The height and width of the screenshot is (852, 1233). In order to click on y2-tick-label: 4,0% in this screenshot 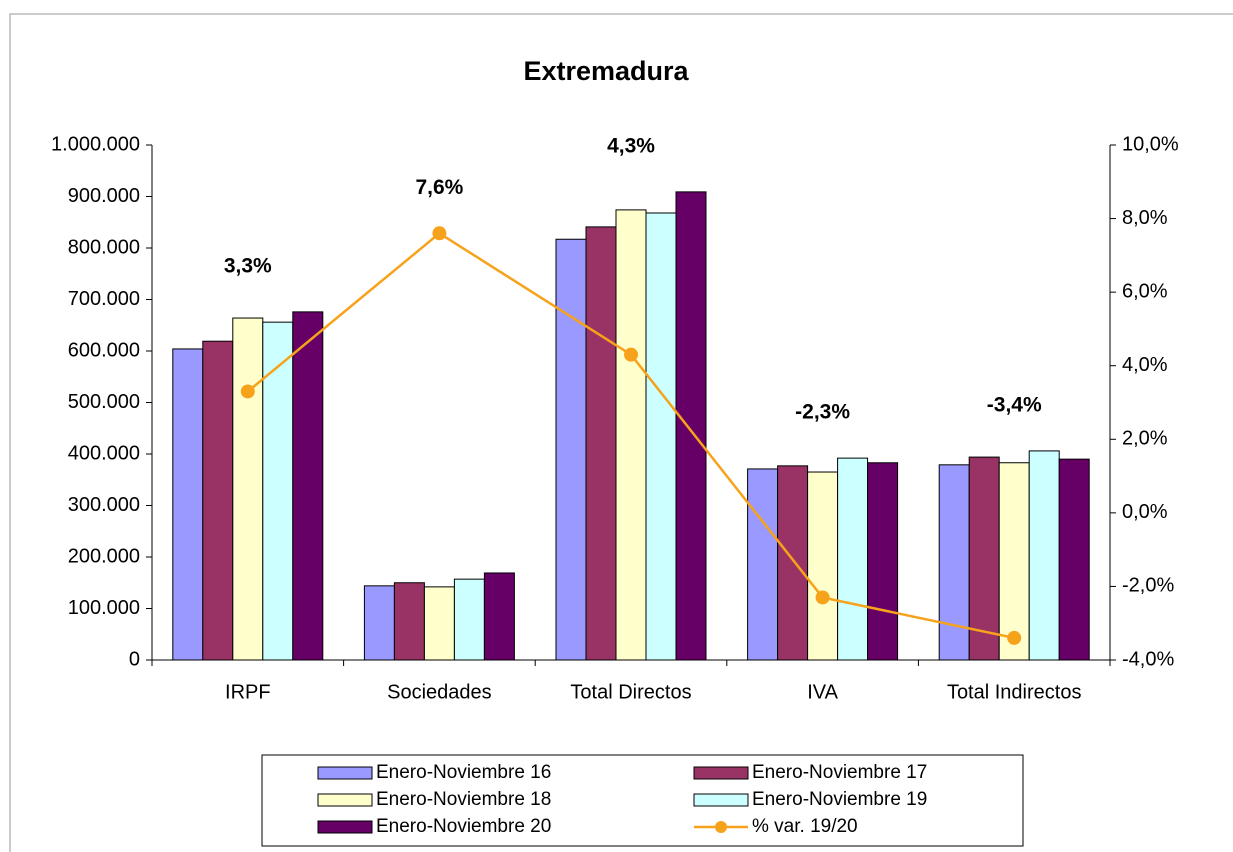, I will do `click(1145, 365)`.